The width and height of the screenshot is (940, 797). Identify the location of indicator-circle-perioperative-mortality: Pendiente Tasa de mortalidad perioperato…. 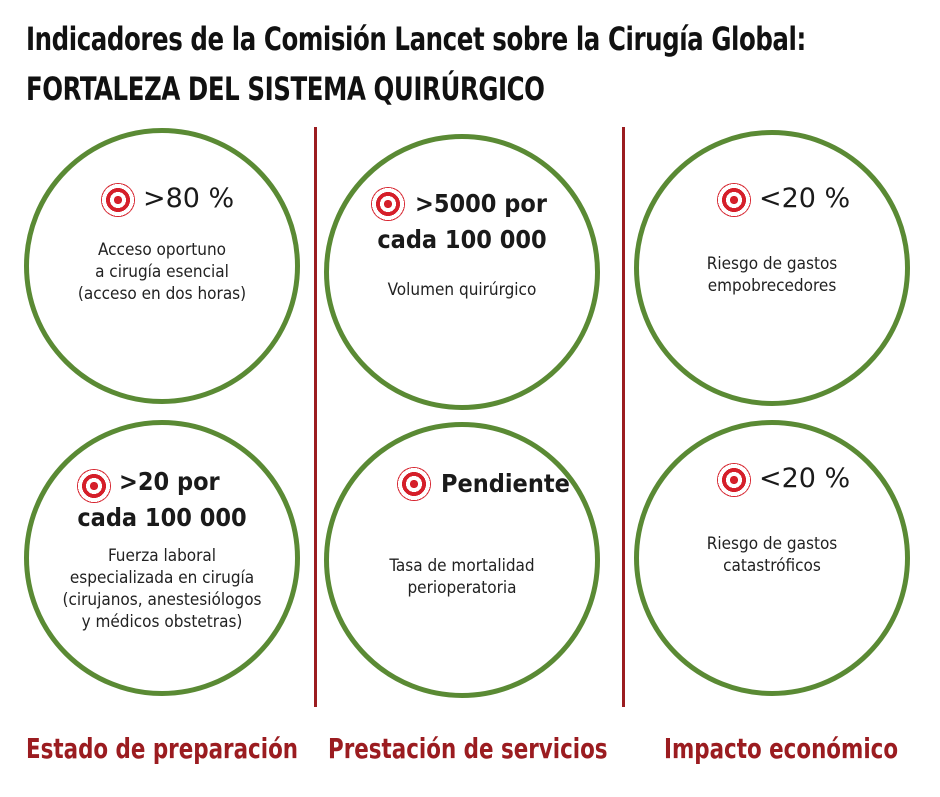
(462, 560).